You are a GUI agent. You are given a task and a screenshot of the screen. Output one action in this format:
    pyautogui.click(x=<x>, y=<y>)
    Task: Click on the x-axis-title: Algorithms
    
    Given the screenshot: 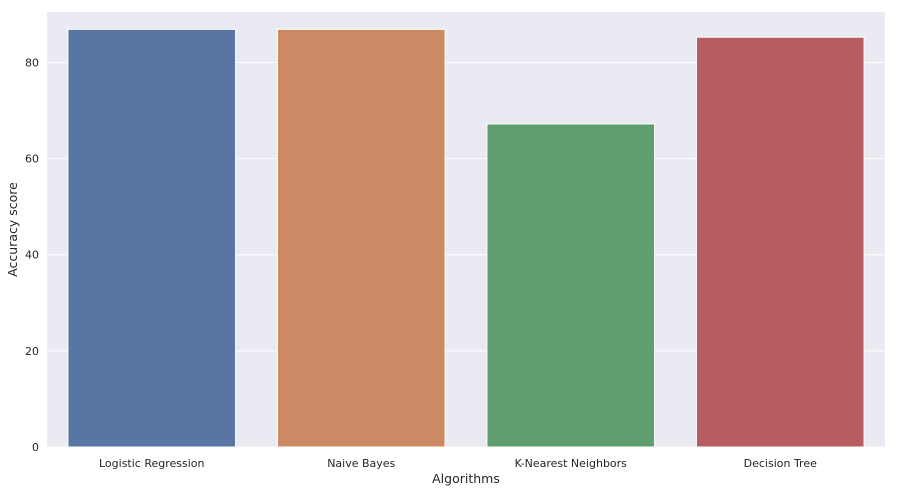 What is the action you would take?
    pyautogui.click(x=466, y=478)
    